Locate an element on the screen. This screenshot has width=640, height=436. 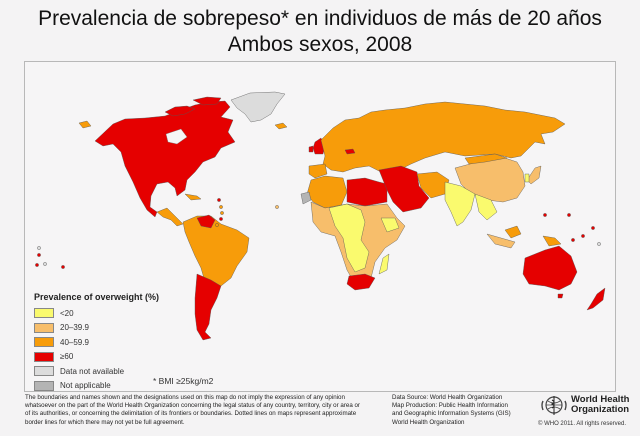
legend-item-not-applicable: Not applicable is located at coordinates (134, 385).